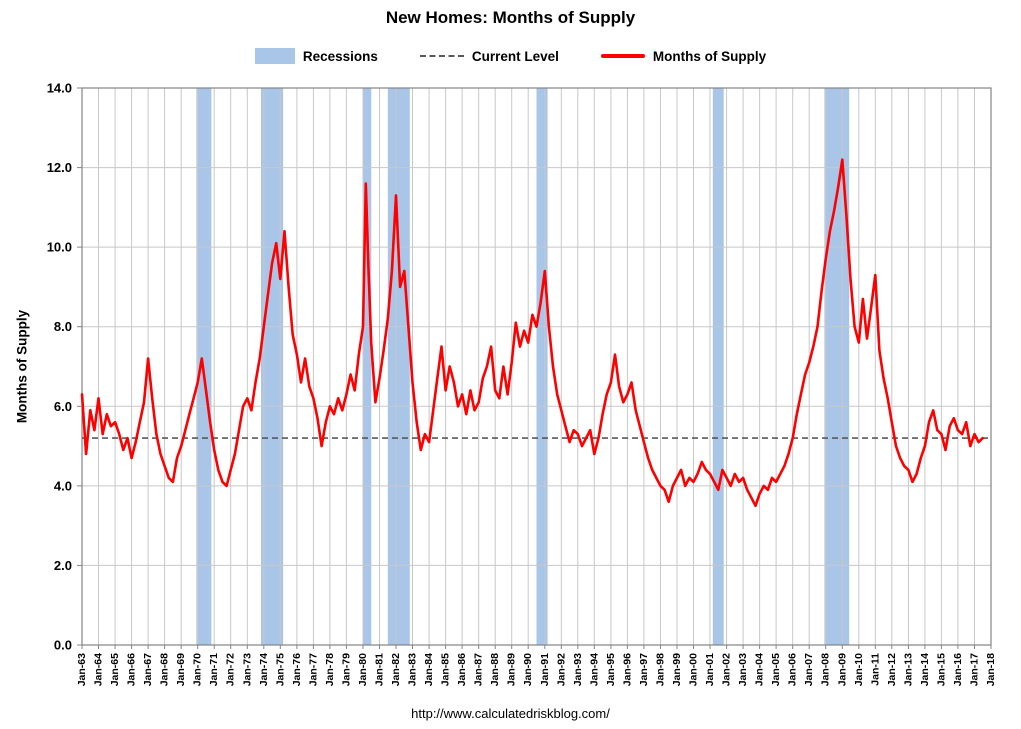  What do you see at coordinates (661, 669) in the screenshot?
I see `svg-text: Jan-98` at bounding box center [661, 669].